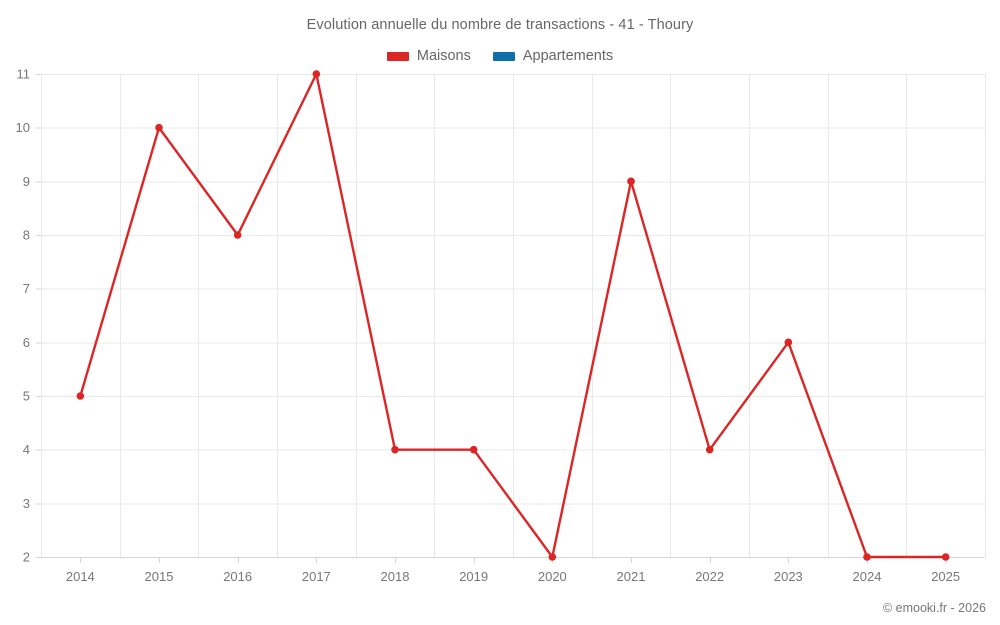 The width and height of the screenshot is (1000, 625). I want to click on x-tick-label: 2021, so click(631, 576).